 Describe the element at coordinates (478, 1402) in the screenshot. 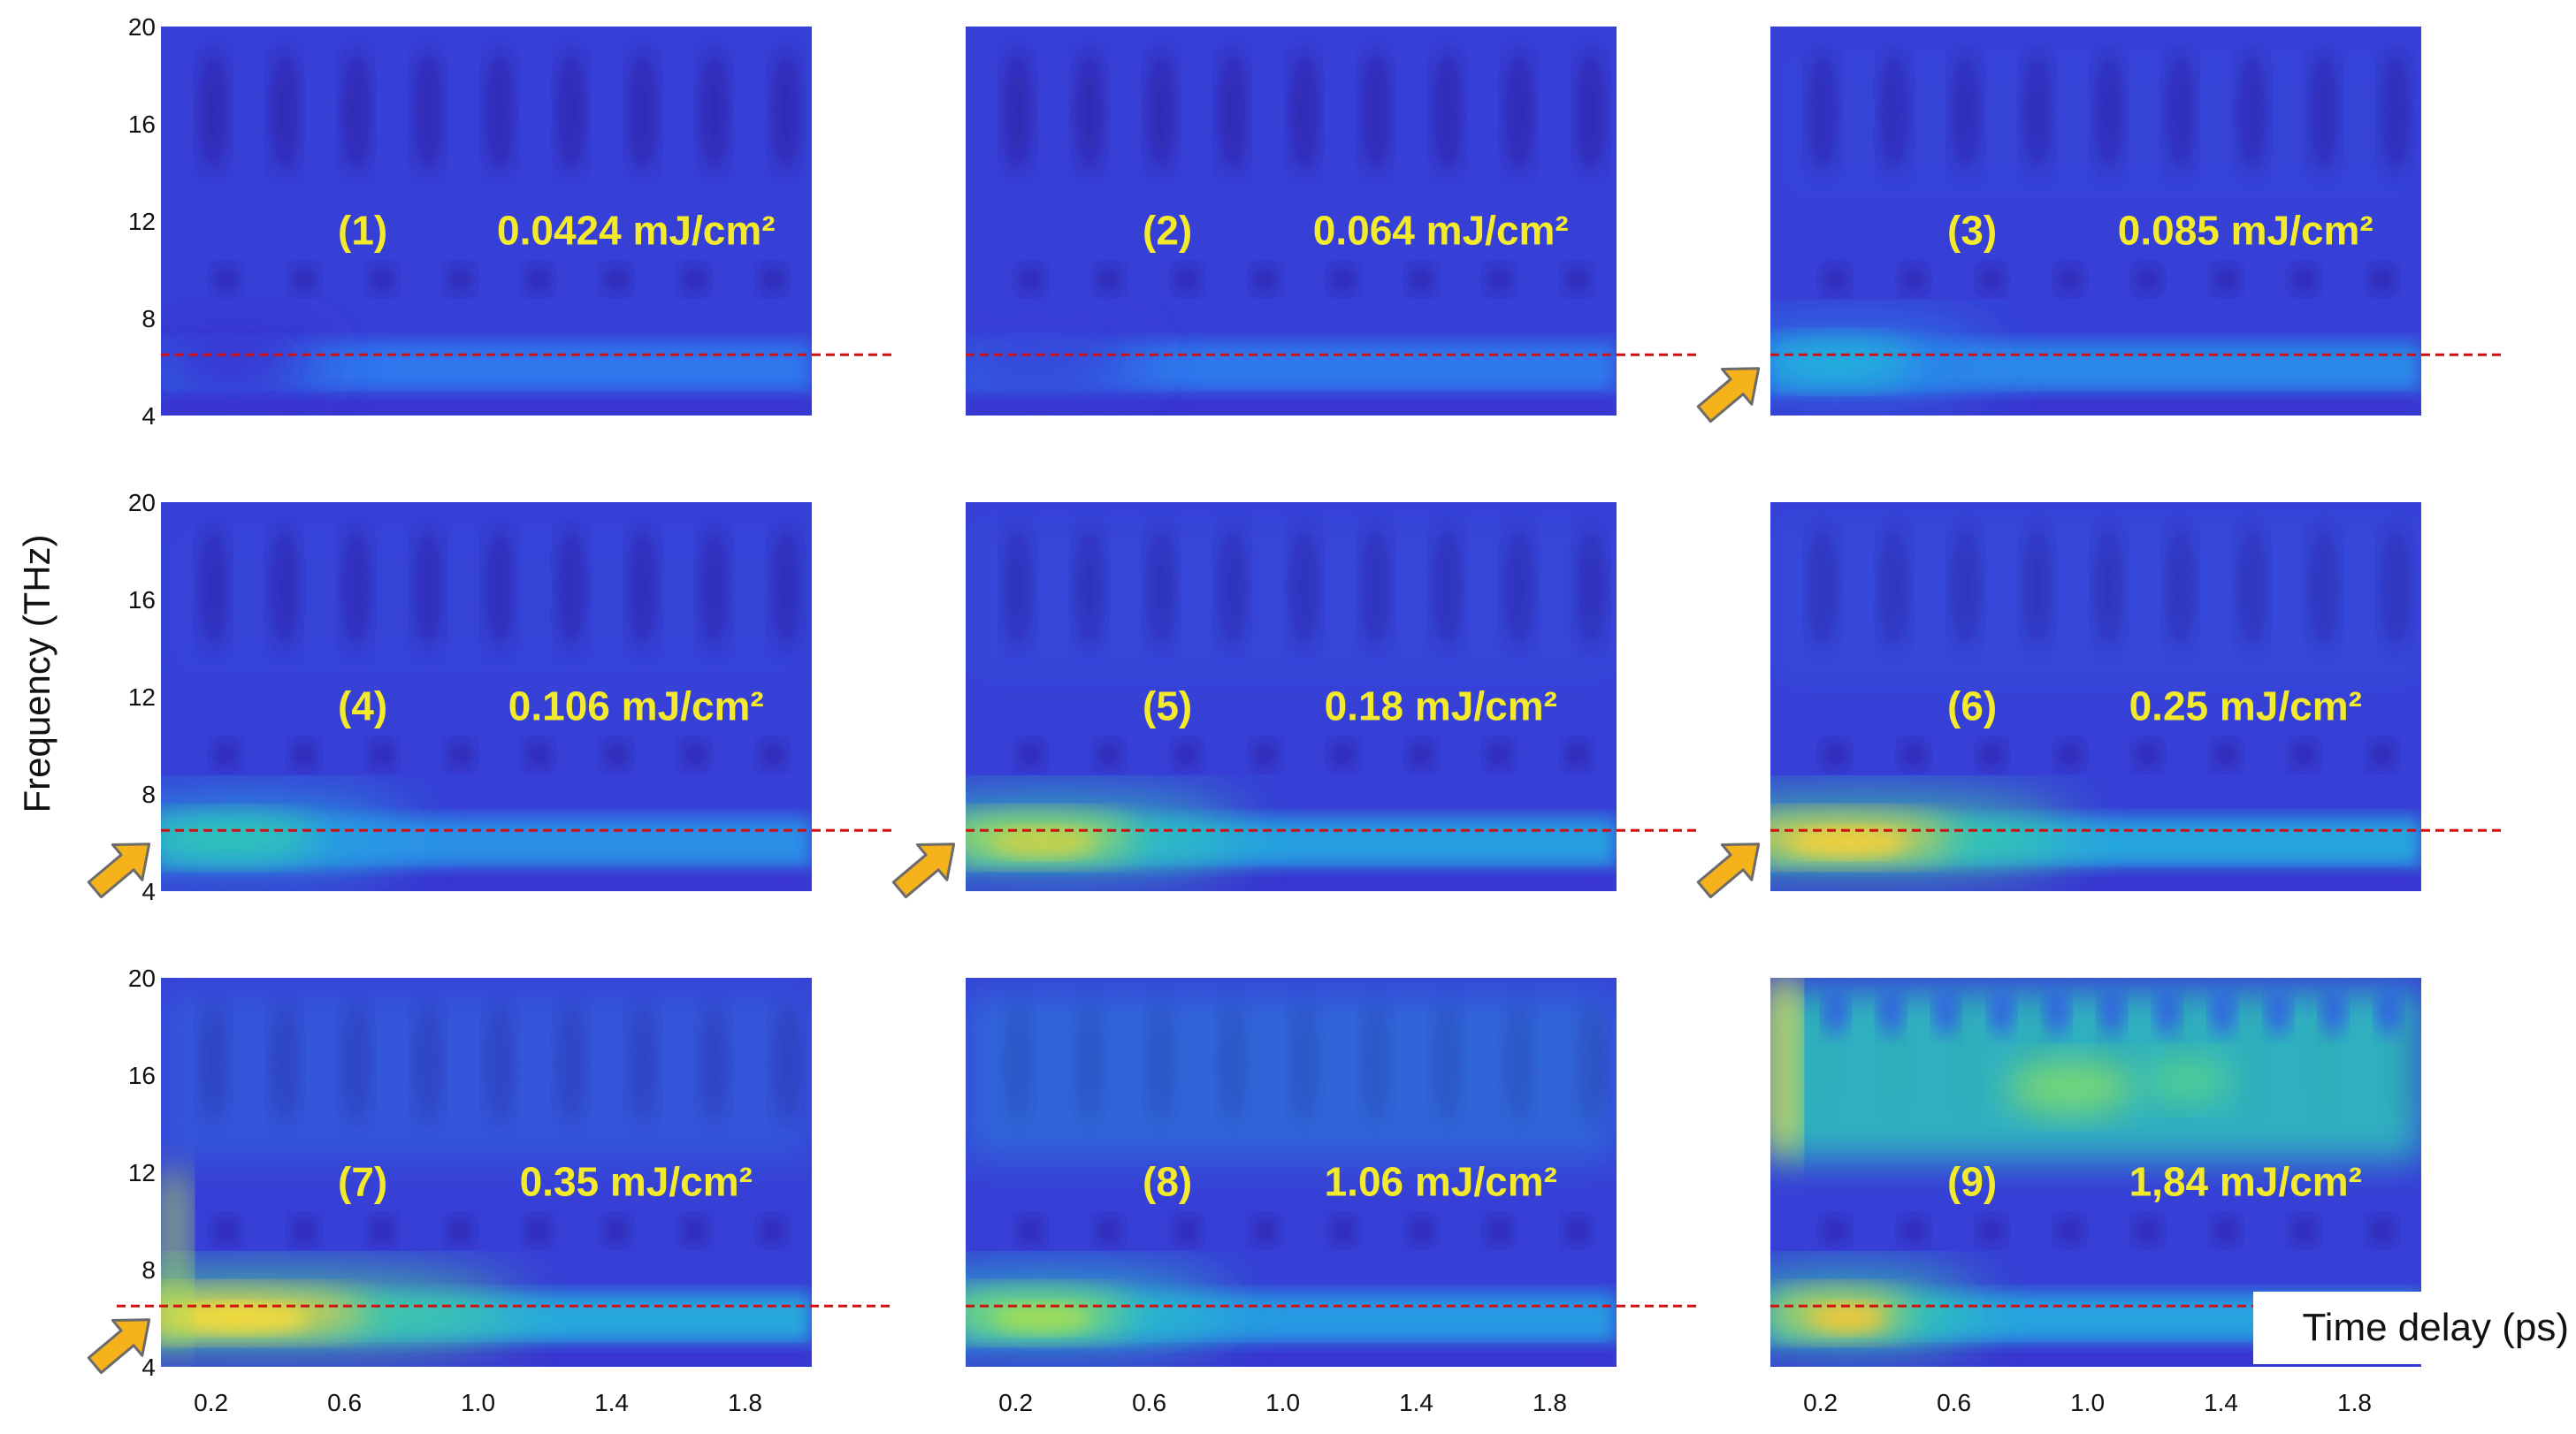

I see `panel-7-xtick-2: 1.0` at that location.